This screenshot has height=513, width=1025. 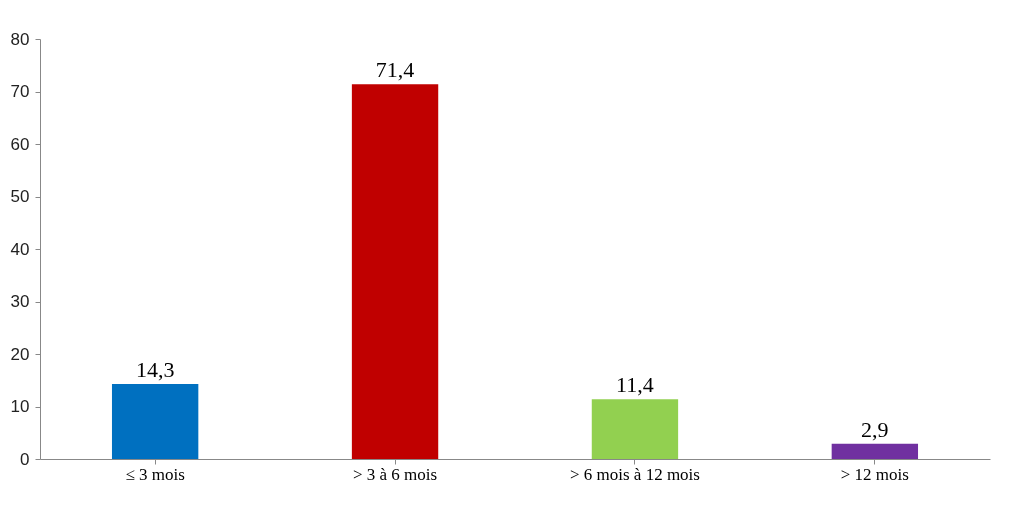 What do you see at coordinates (634, 474) in the screenshot?
I see `x-tick-label: > 6 mois à 12 mois` at bounding box center [634, 474].